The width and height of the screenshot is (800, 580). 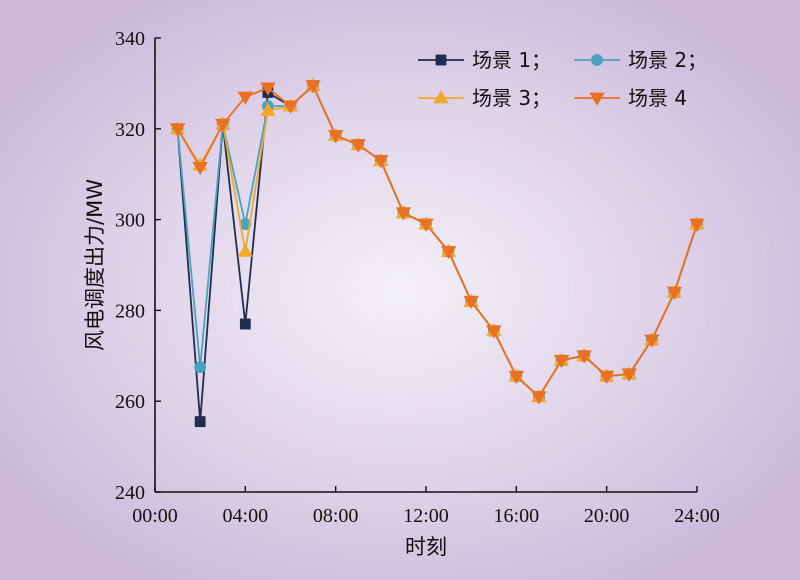 I want to click on legend-label: 场景 3；, so click(x=511, y=98).